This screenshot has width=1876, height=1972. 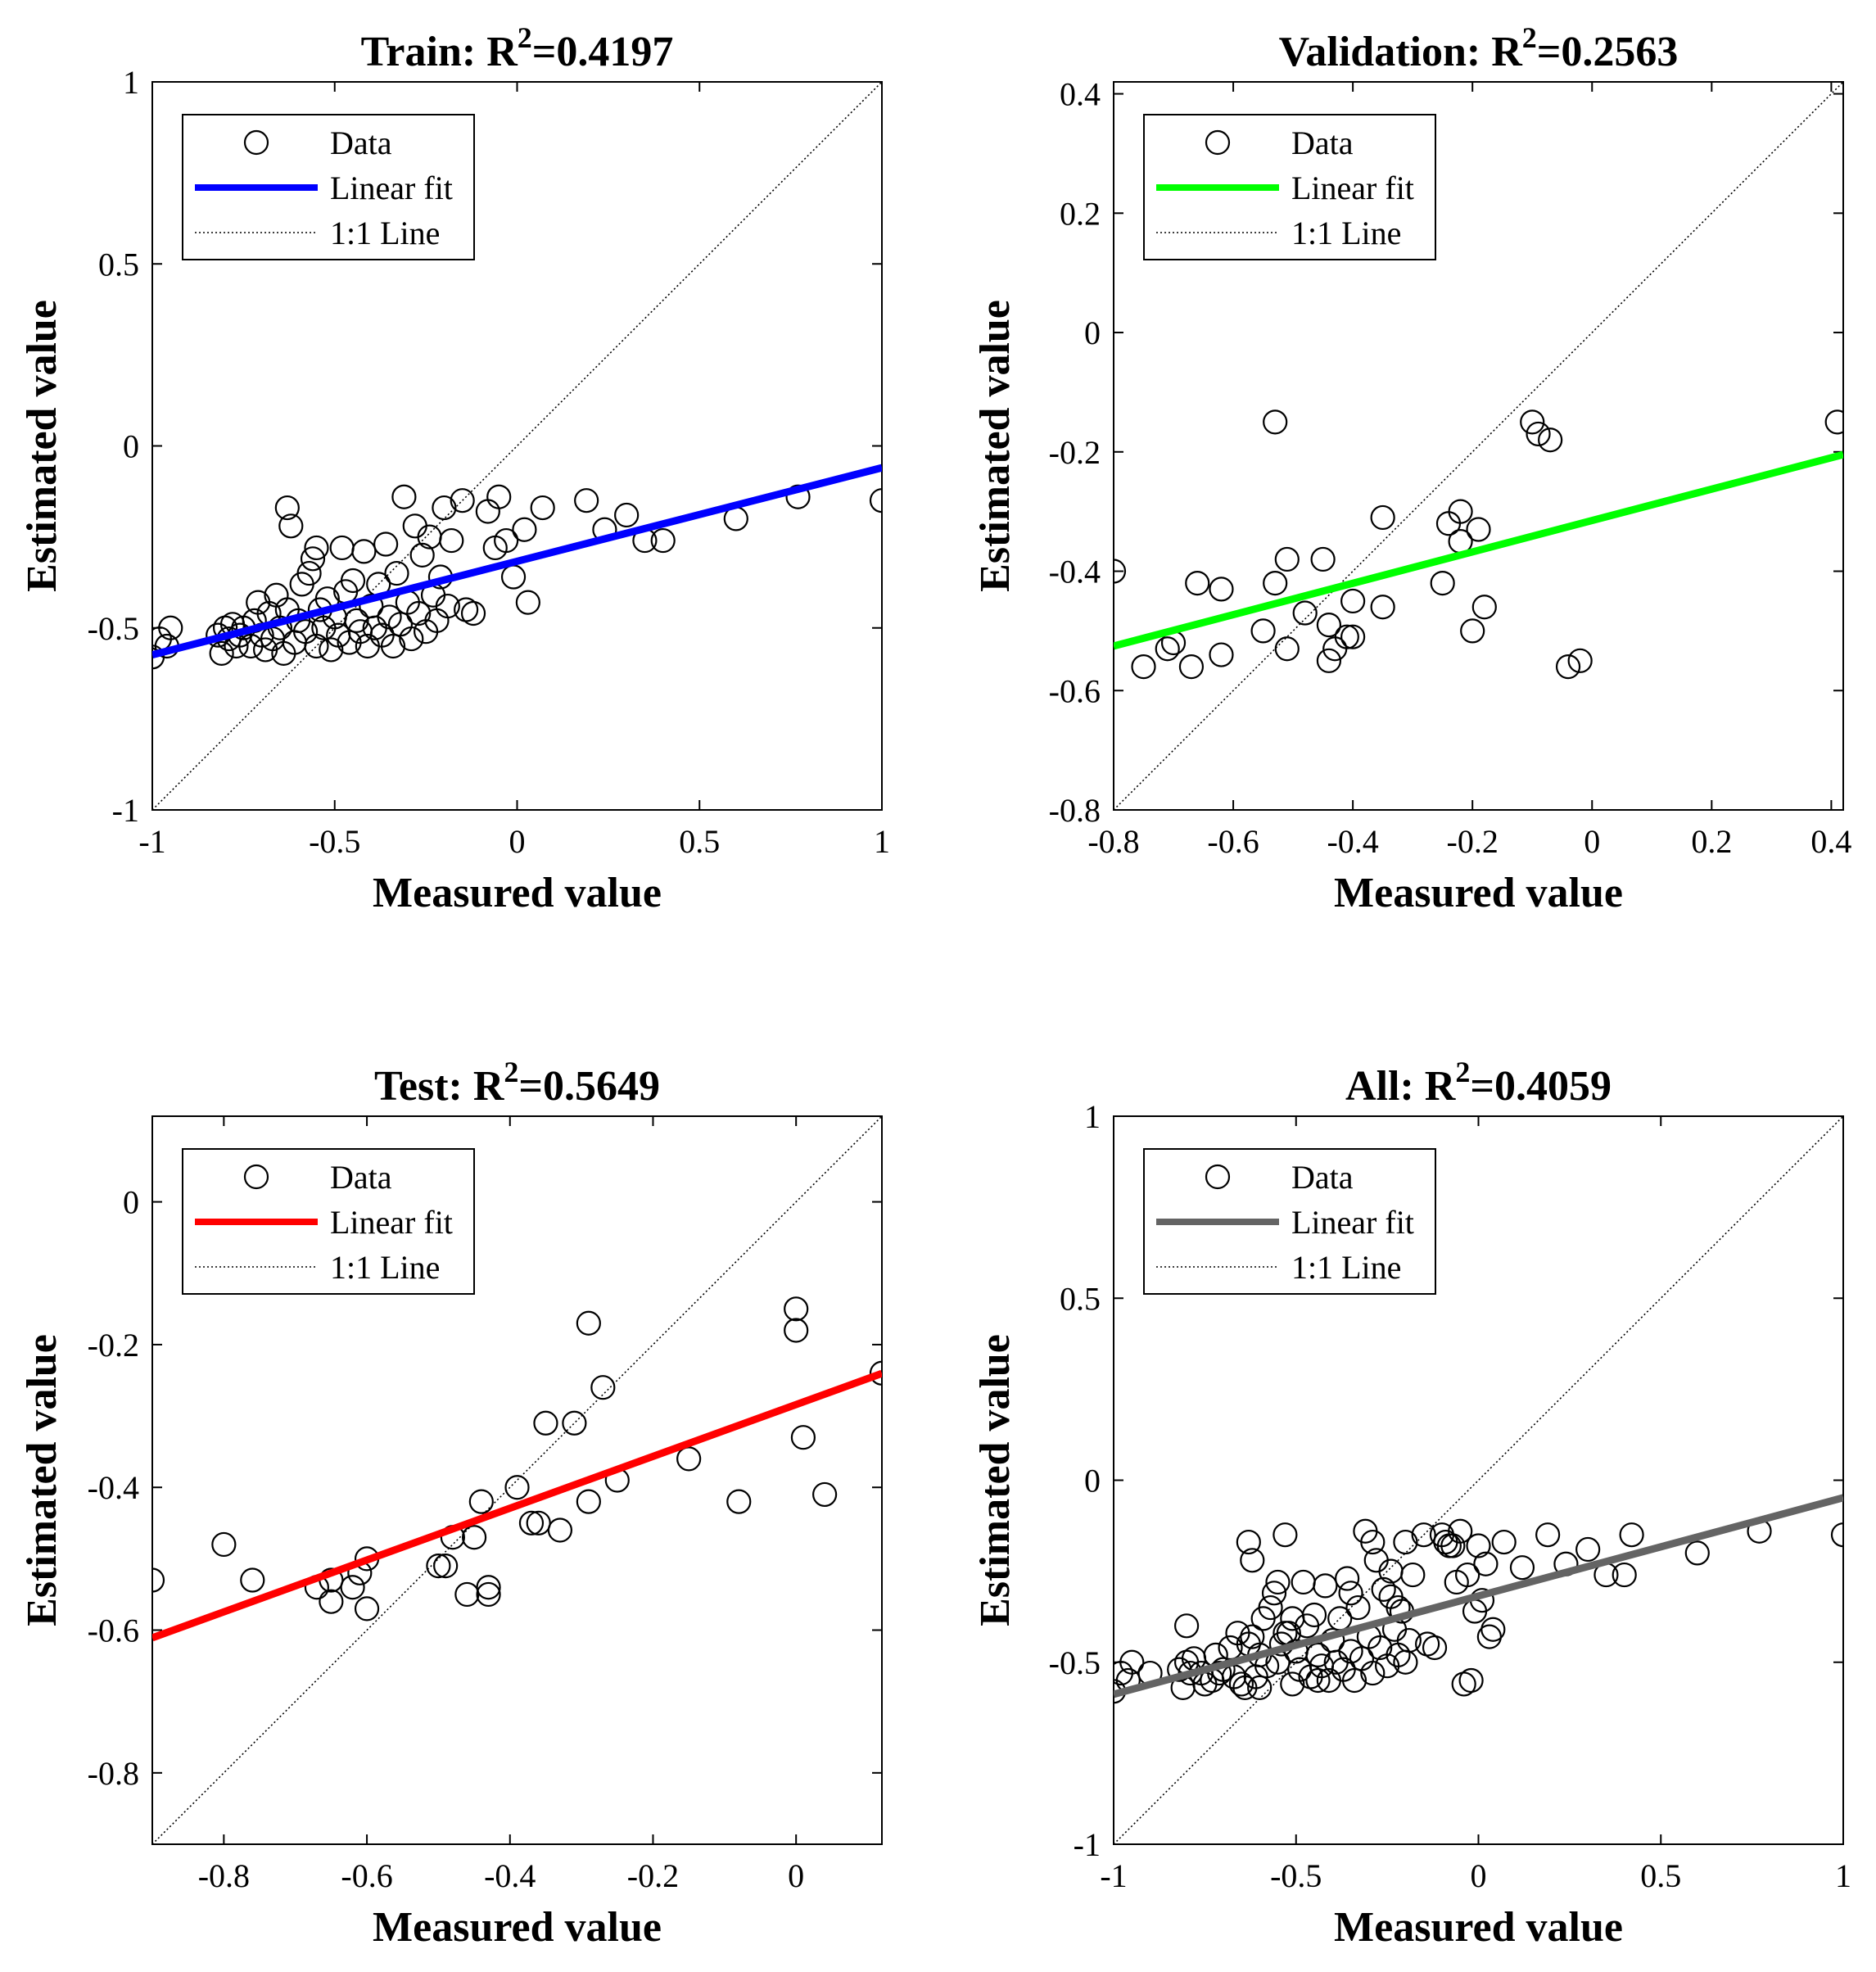 I want to click on y-tick-label: 0, so click(x=1092, y=332).